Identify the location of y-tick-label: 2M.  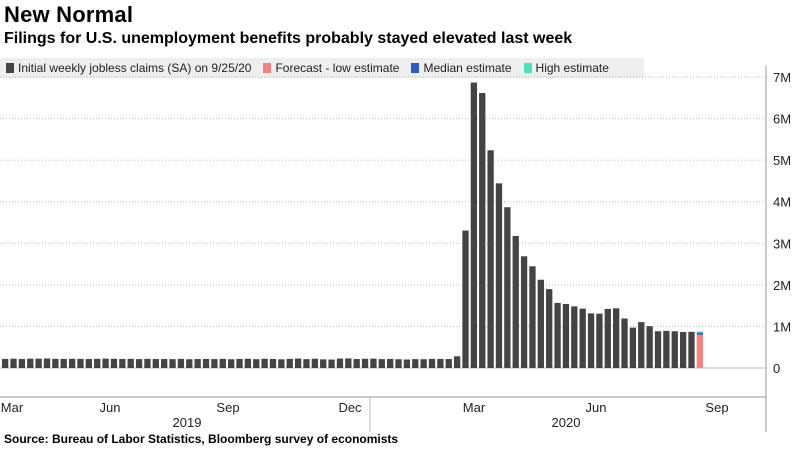
(782, 285).